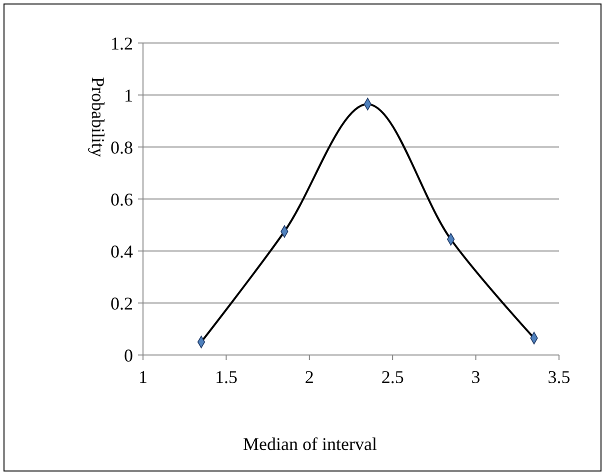 This screenshot has height=475, width=605. What do you see at coordinates (310, 444) in the screenshot?
I see `x-axis-title: Median of interval` at bounding box center [310, 444].